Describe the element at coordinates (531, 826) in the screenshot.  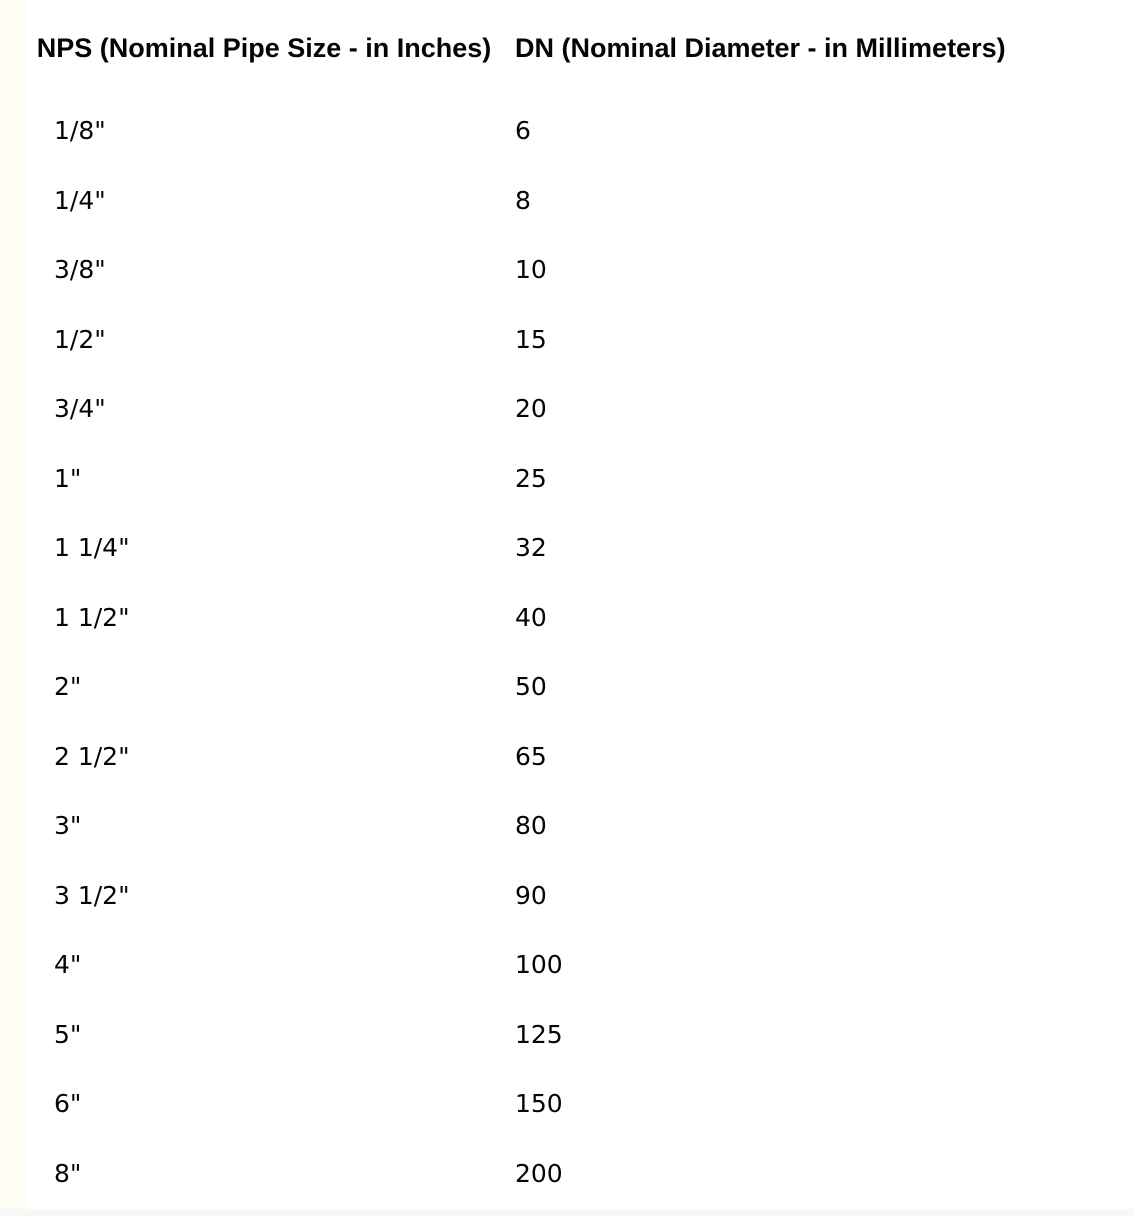
I see `dn-cell: 80` at that location.